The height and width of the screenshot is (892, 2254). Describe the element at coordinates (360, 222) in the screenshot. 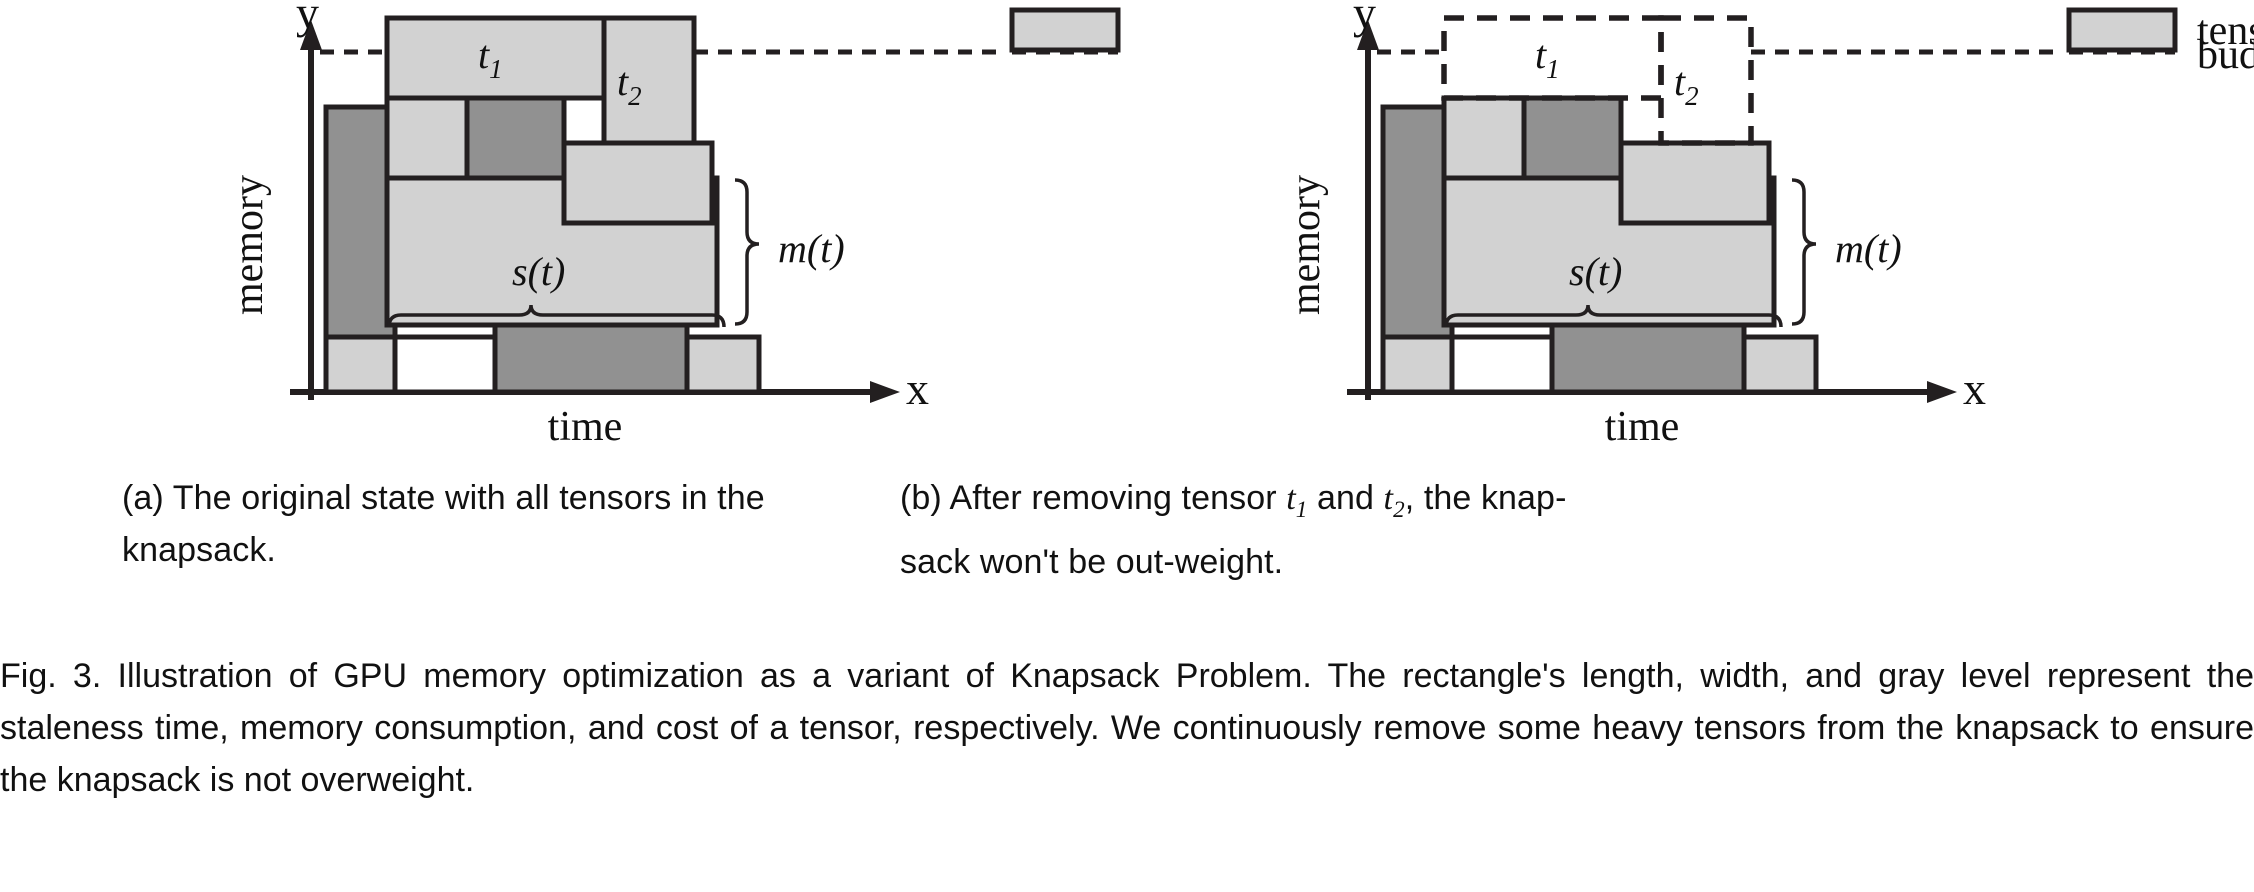

I see `rect-base-dark-left` at that location.